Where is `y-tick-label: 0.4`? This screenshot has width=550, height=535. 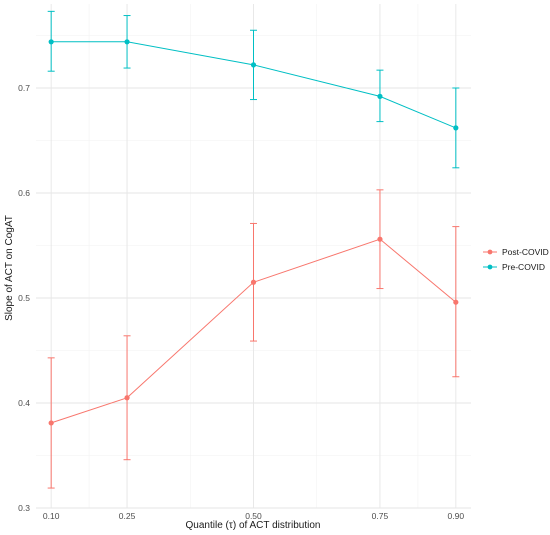 y-tick-label: 0.4 is located at coordinates (24, 403).